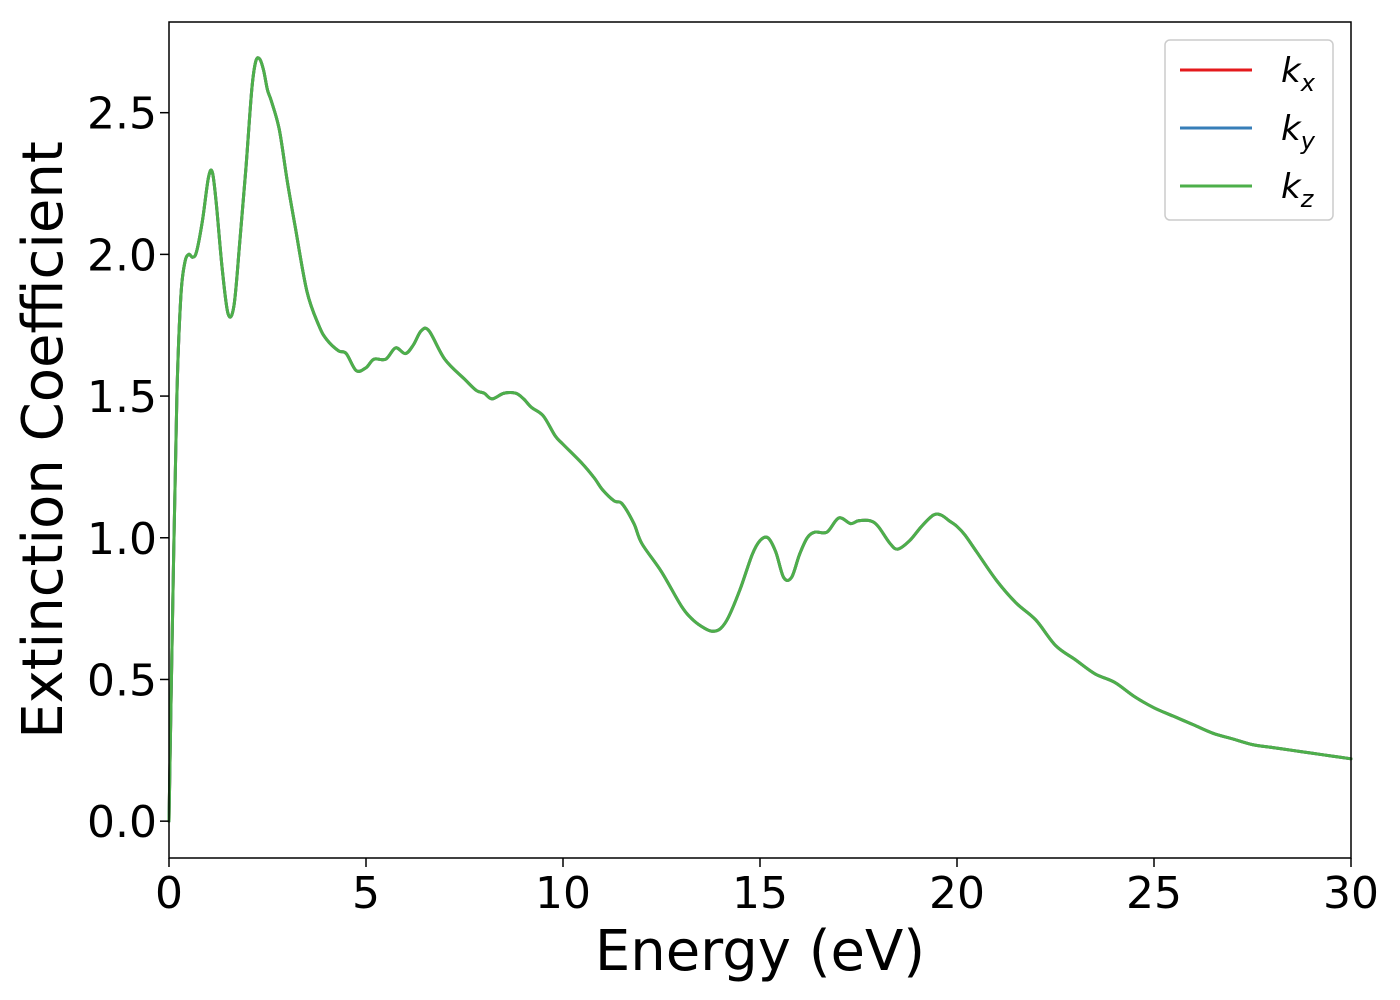  Describe the element at coordinates (1308, 83) in the screenshot. I see `legend-label-subscript: x` at that location.